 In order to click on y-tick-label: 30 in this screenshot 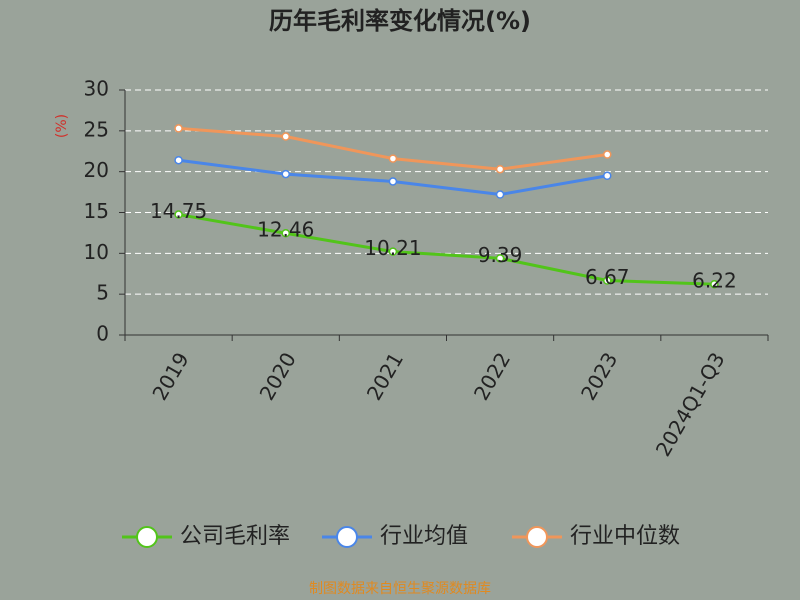, I will do `click(96, 89)`.